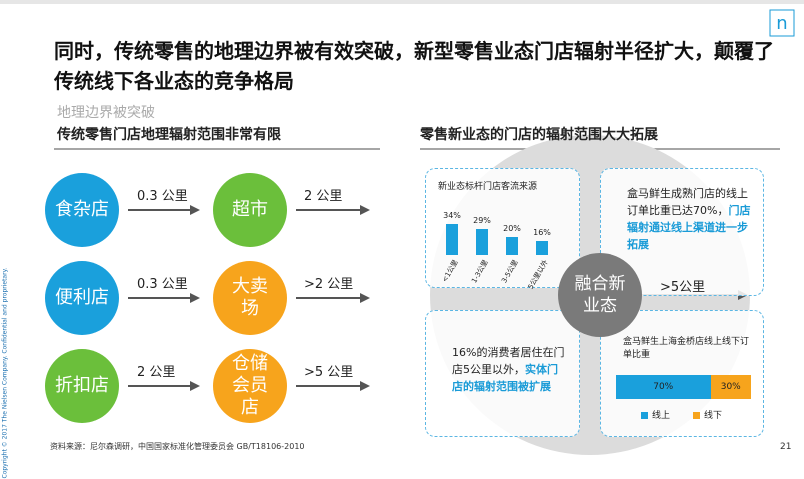  I want to click on legend-label: 线下, so click(713, 416).